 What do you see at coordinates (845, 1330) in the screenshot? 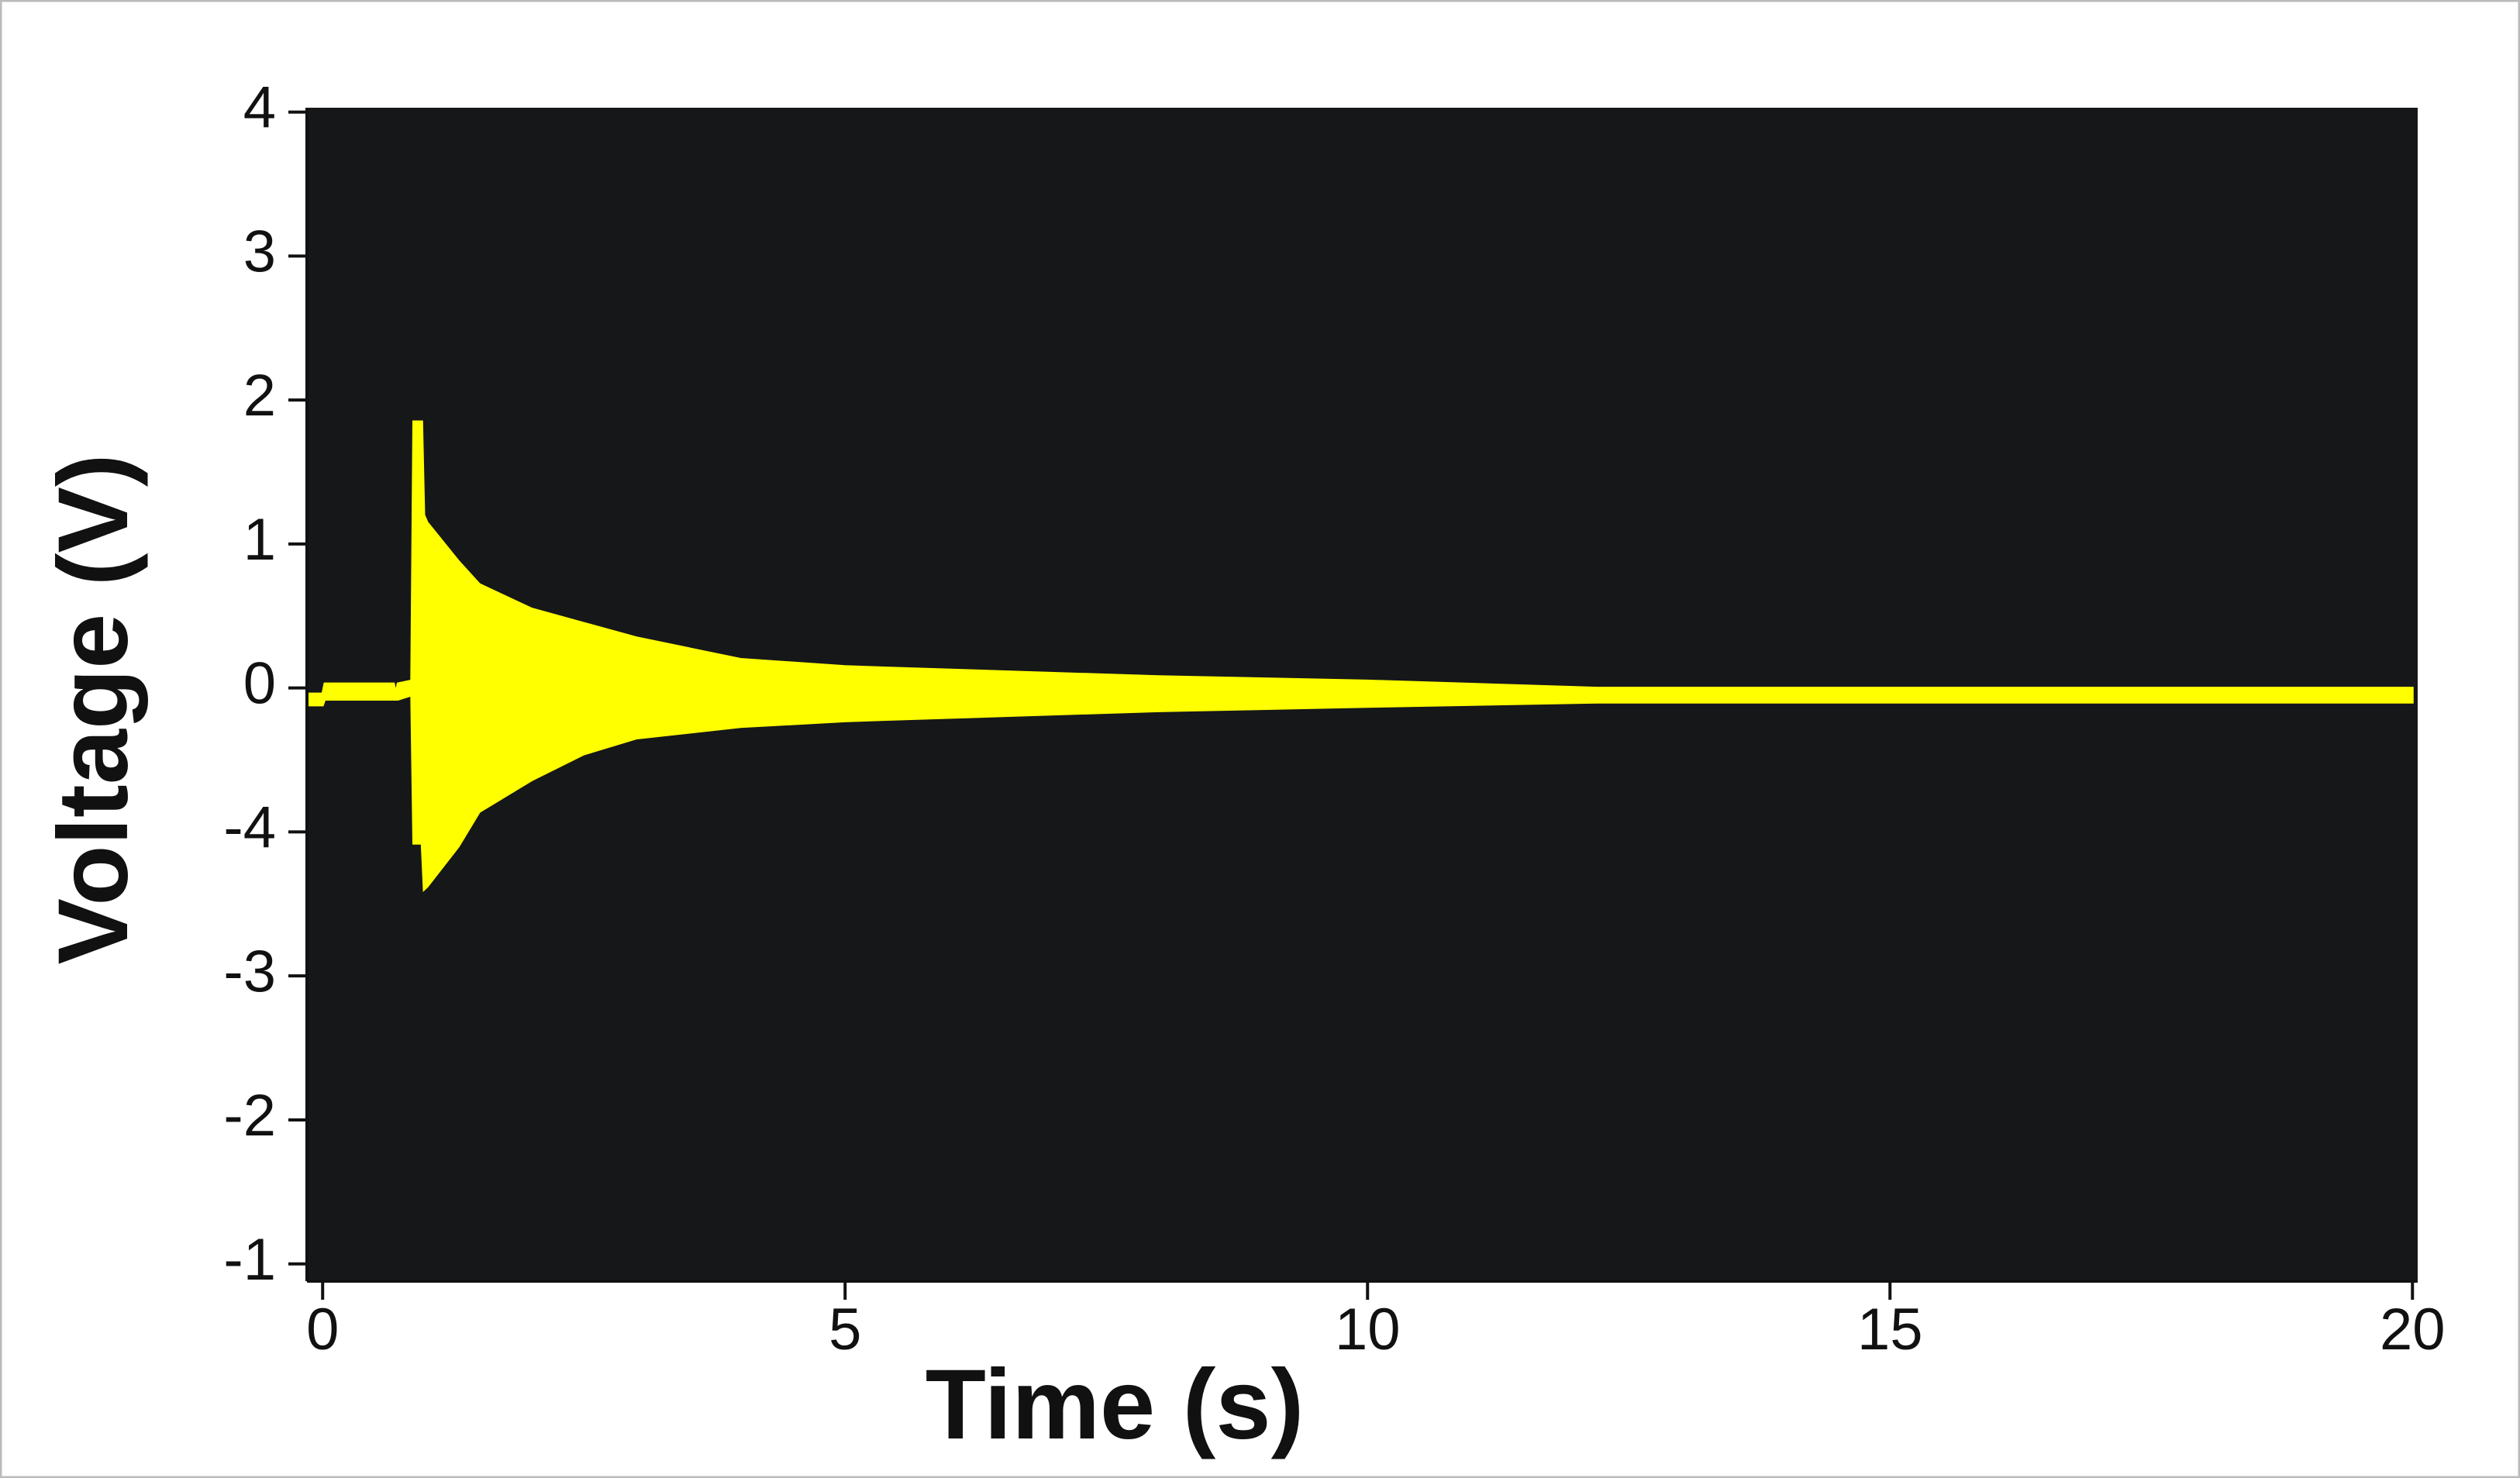
I see `x-tick-label: 5` at bounding box center [845, 1330].